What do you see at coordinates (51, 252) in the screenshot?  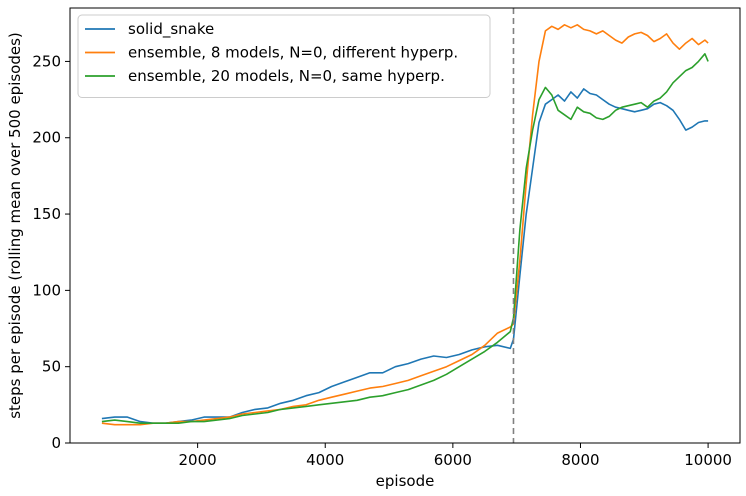 I see `y-axis: 0 50 100 150 200 250` at bounding box center [51, 252].